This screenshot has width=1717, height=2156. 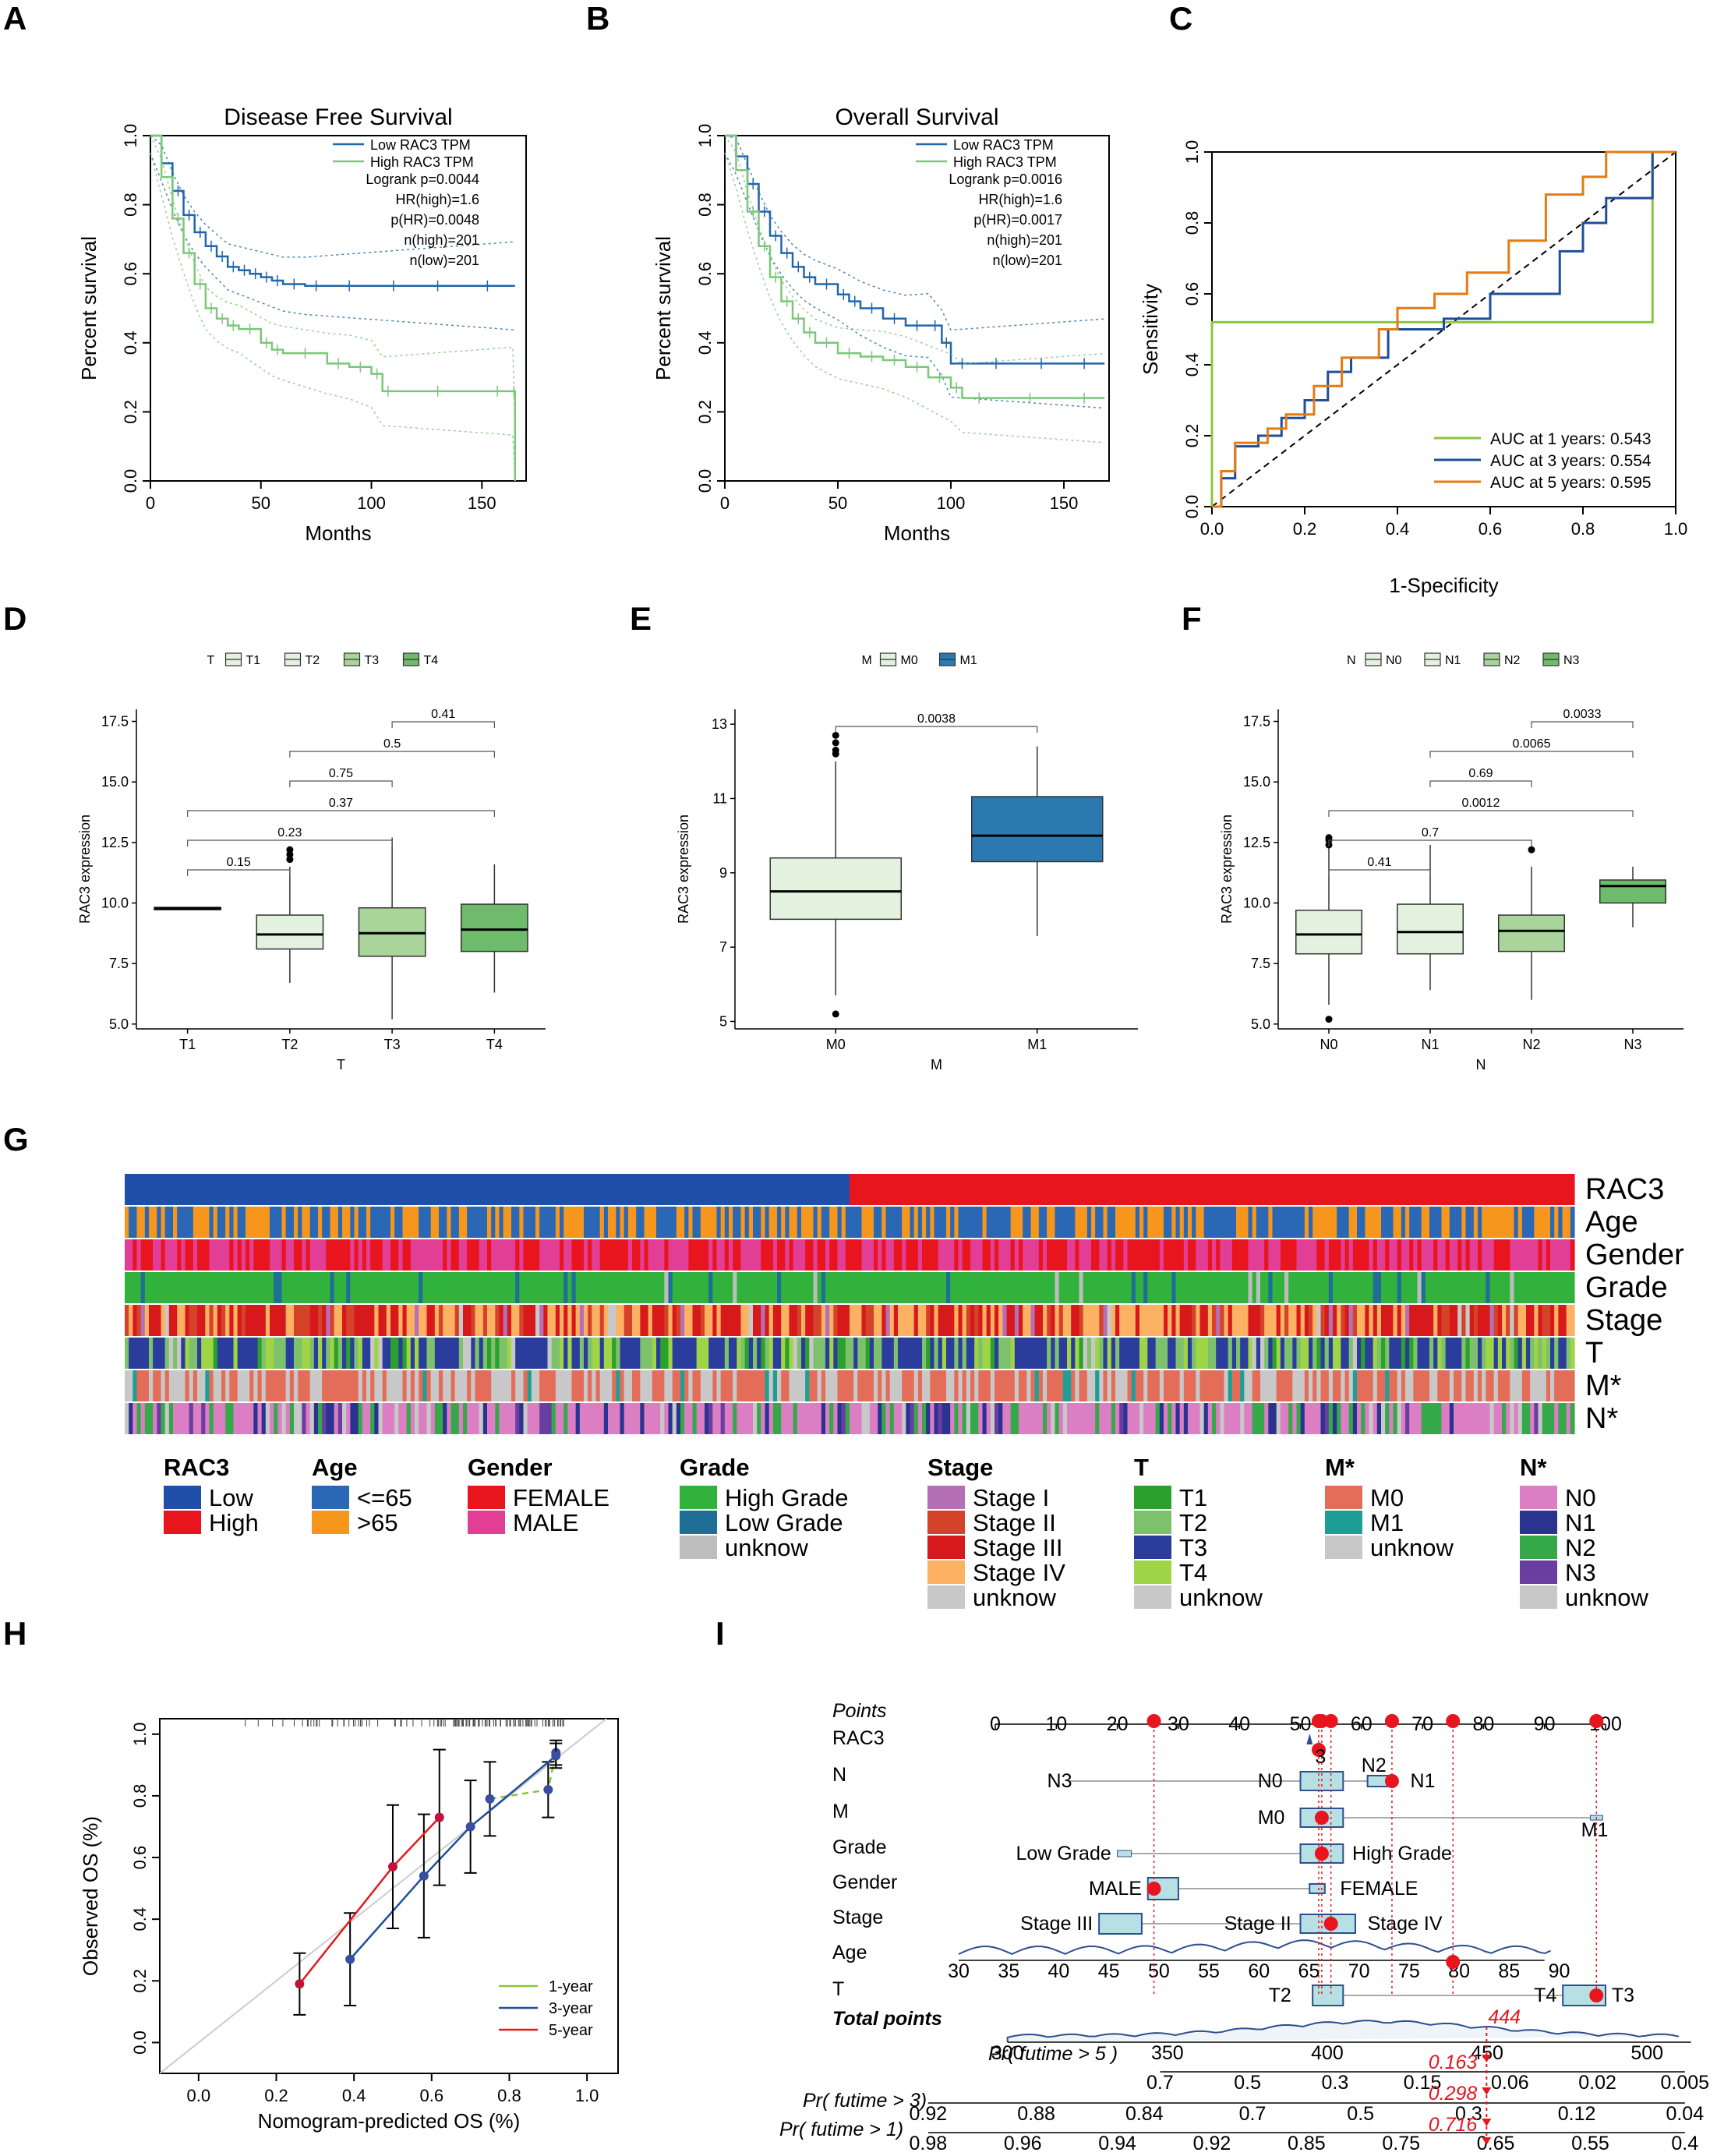 I want to click on nomogram-row-label: Pr( futime > 1), so click(x=841, y=2129).